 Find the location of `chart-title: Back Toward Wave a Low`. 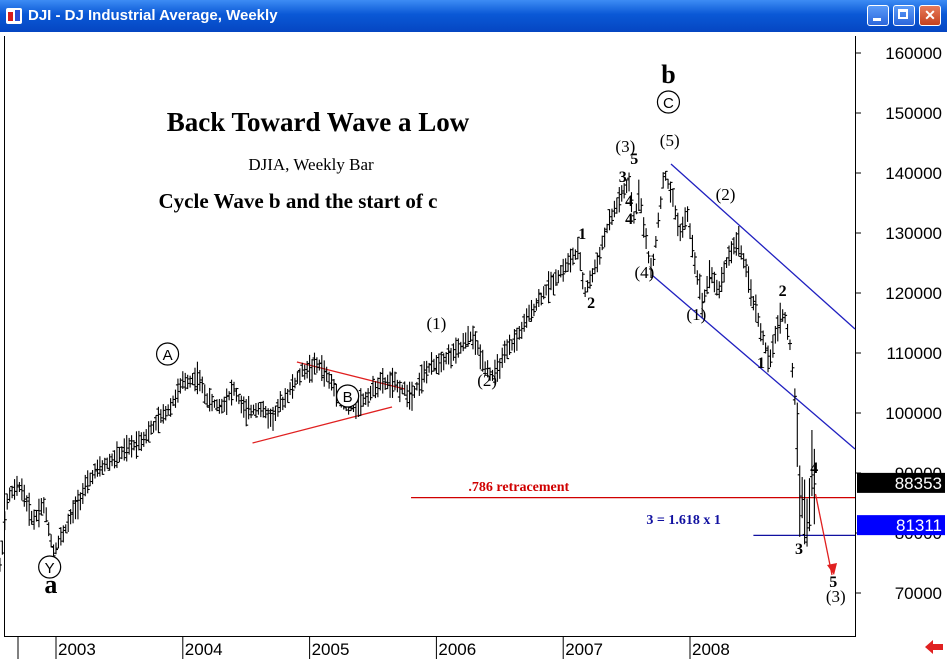

chart-title: Back Toward Wave a Low is located at coordinates (318, 122).